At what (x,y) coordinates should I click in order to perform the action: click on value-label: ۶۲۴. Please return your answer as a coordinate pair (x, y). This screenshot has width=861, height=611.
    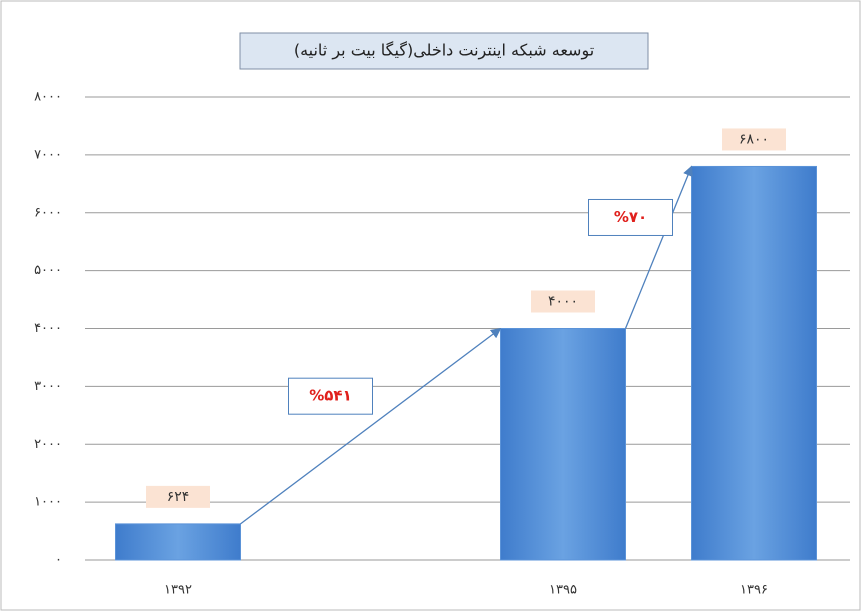
    Looking at the image, I should click on (178, 497).